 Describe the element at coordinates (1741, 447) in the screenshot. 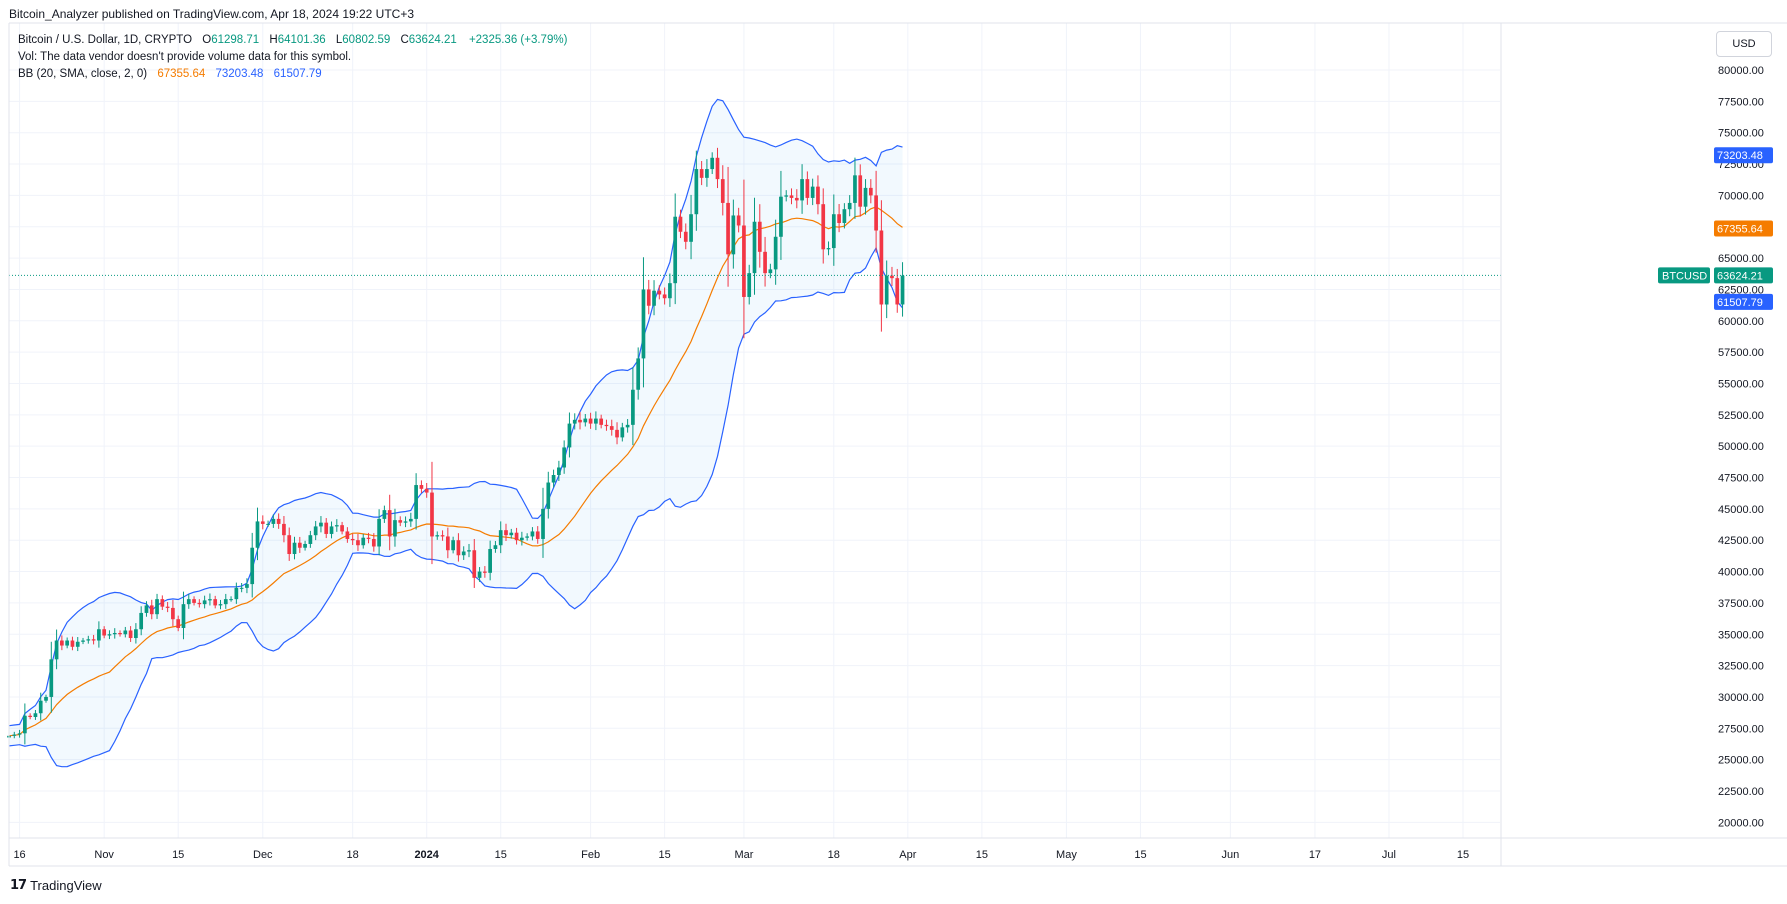

I see `price-tick-label: 50000.00` at that location.